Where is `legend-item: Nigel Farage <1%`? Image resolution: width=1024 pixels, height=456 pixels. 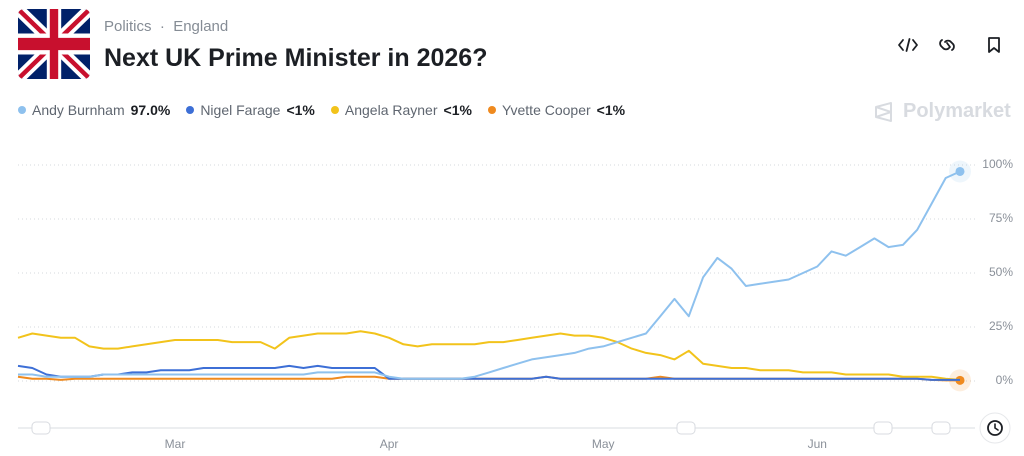
legend-item: Nigel Farage <1% is located at coordinates (250, 110).